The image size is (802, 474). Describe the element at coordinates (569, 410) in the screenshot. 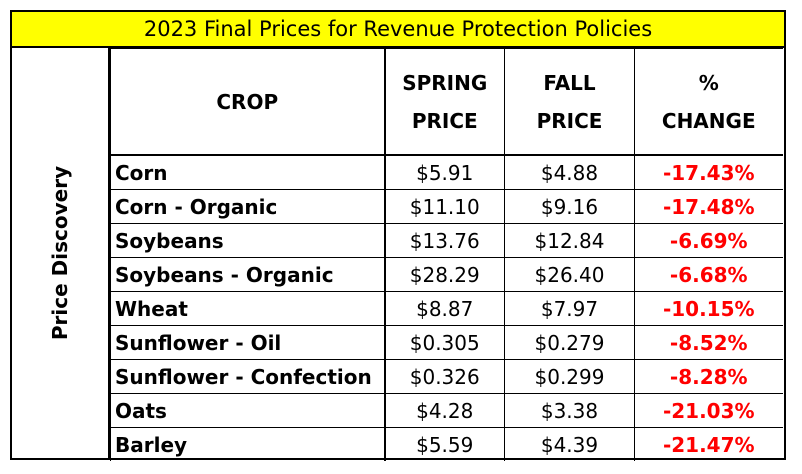

I see `fall-price-cell: $3.38` at that location.